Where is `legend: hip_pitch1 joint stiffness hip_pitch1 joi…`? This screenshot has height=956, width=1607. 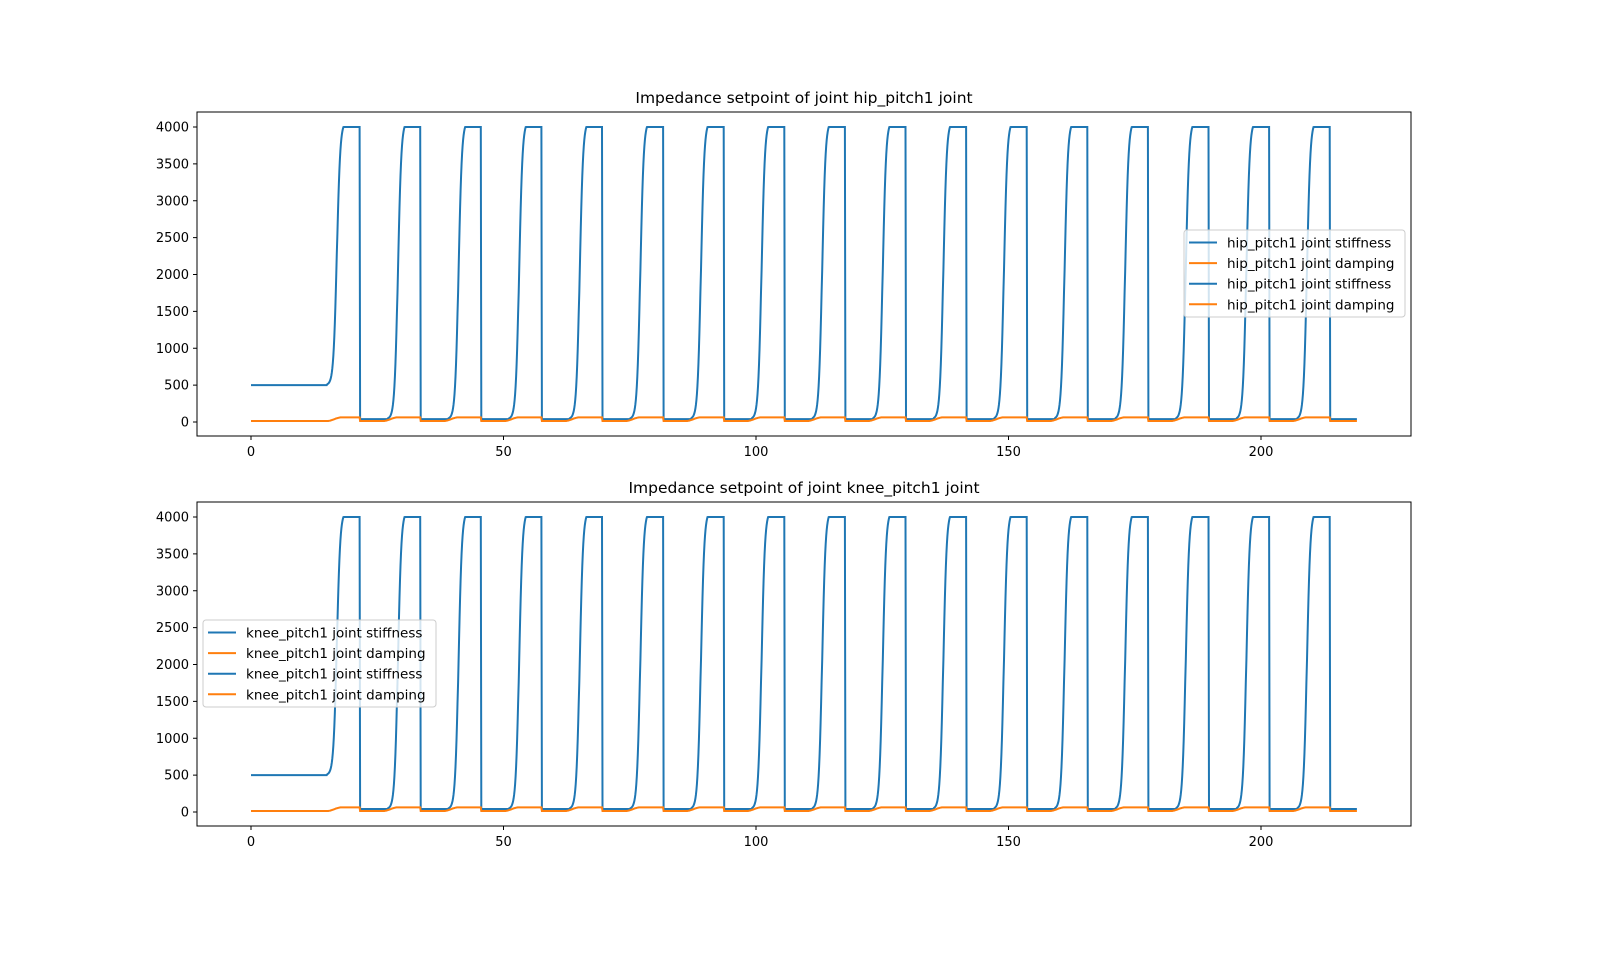 legend: hip_pitch1 joint stiffness hip_pitch1 joi… is located at coordinates (1294, 273).